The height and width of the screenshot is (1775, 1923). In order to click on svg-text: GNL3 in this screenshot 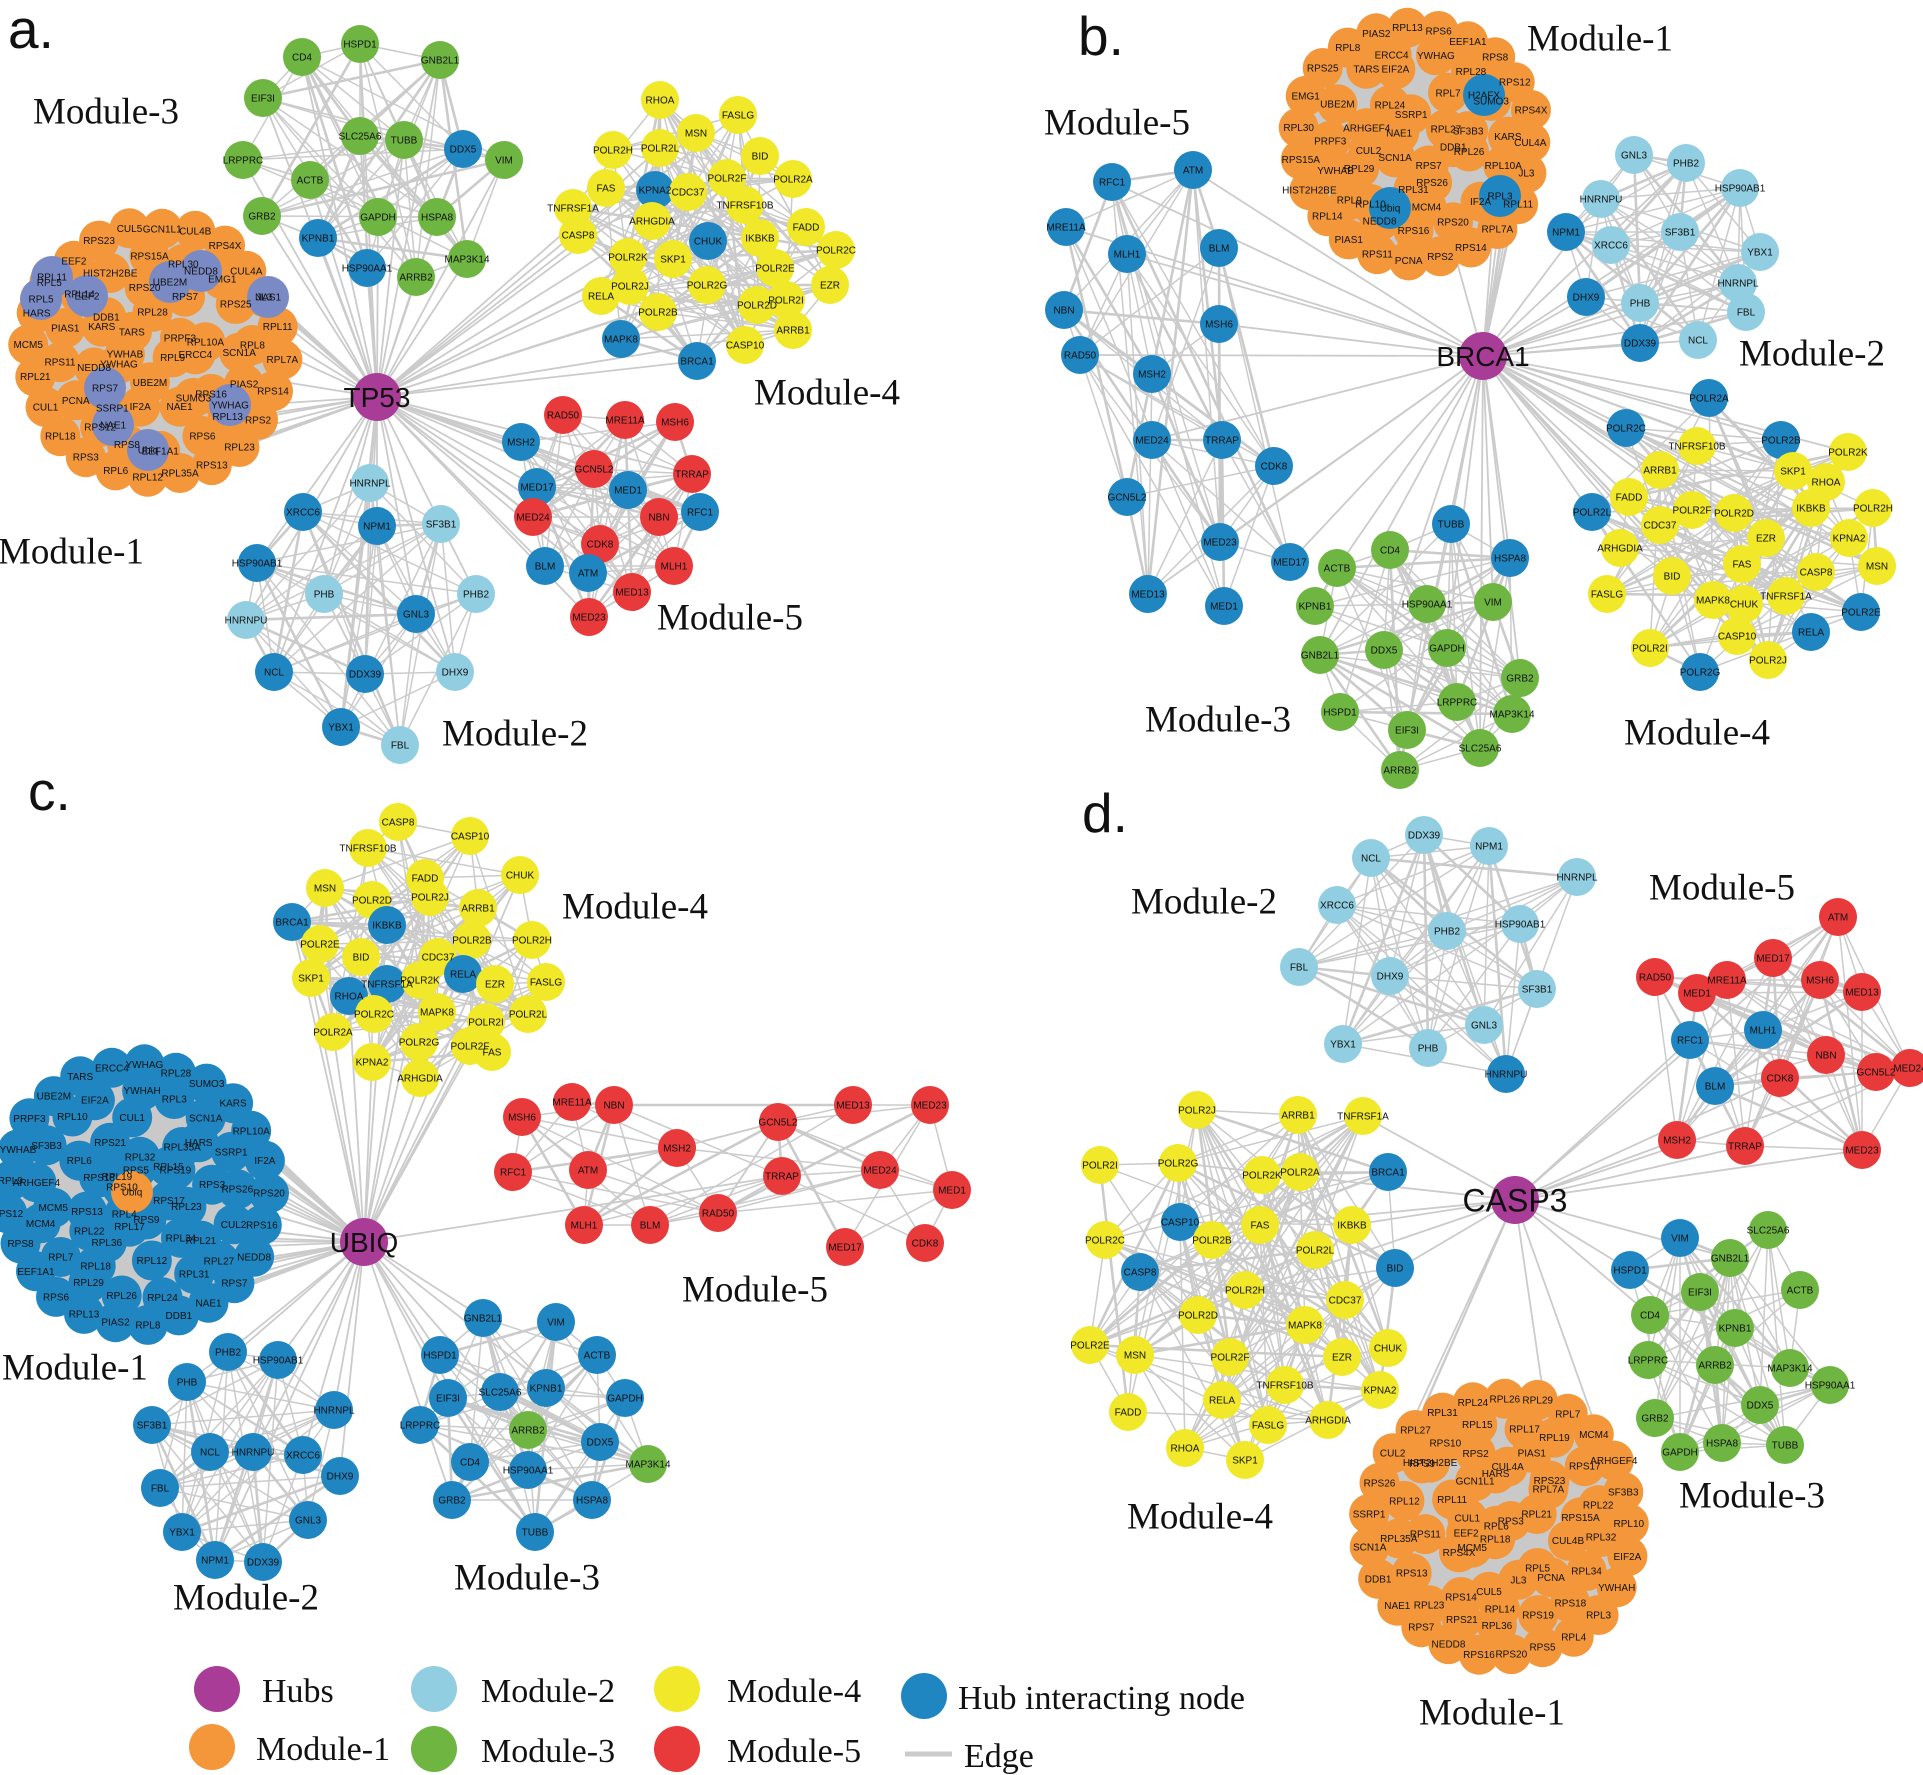, I will do `click(308, 1521)`.